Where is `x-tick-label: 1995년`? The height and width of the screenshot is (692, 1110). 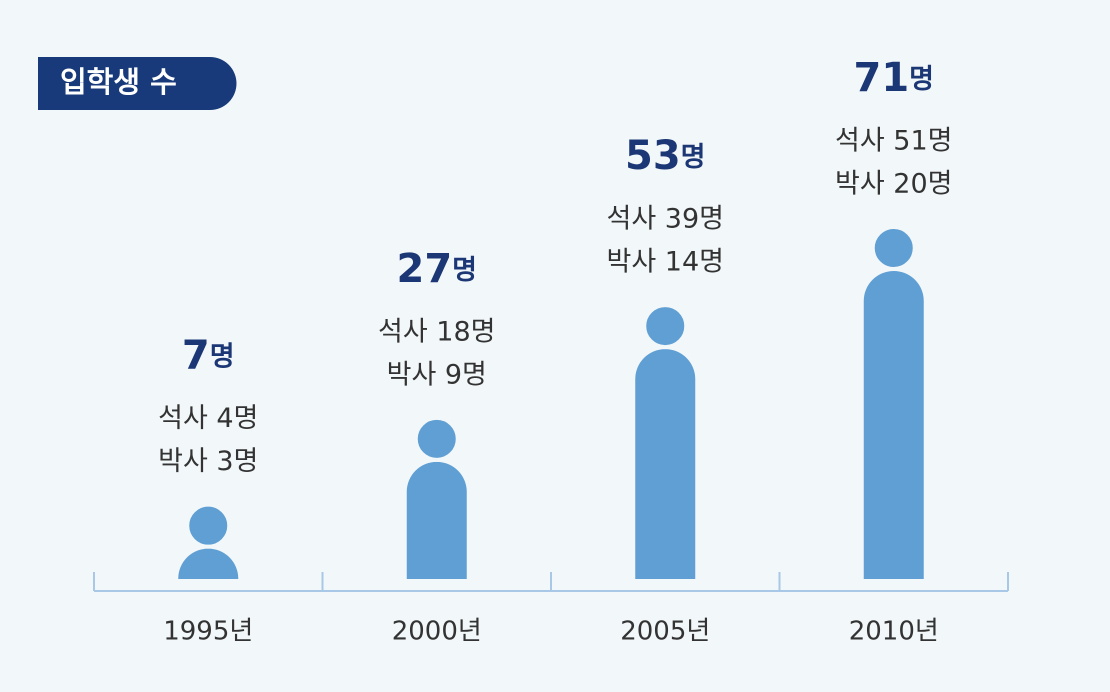
x-tick-label: 1995년 is located at coordinates (208, 632).